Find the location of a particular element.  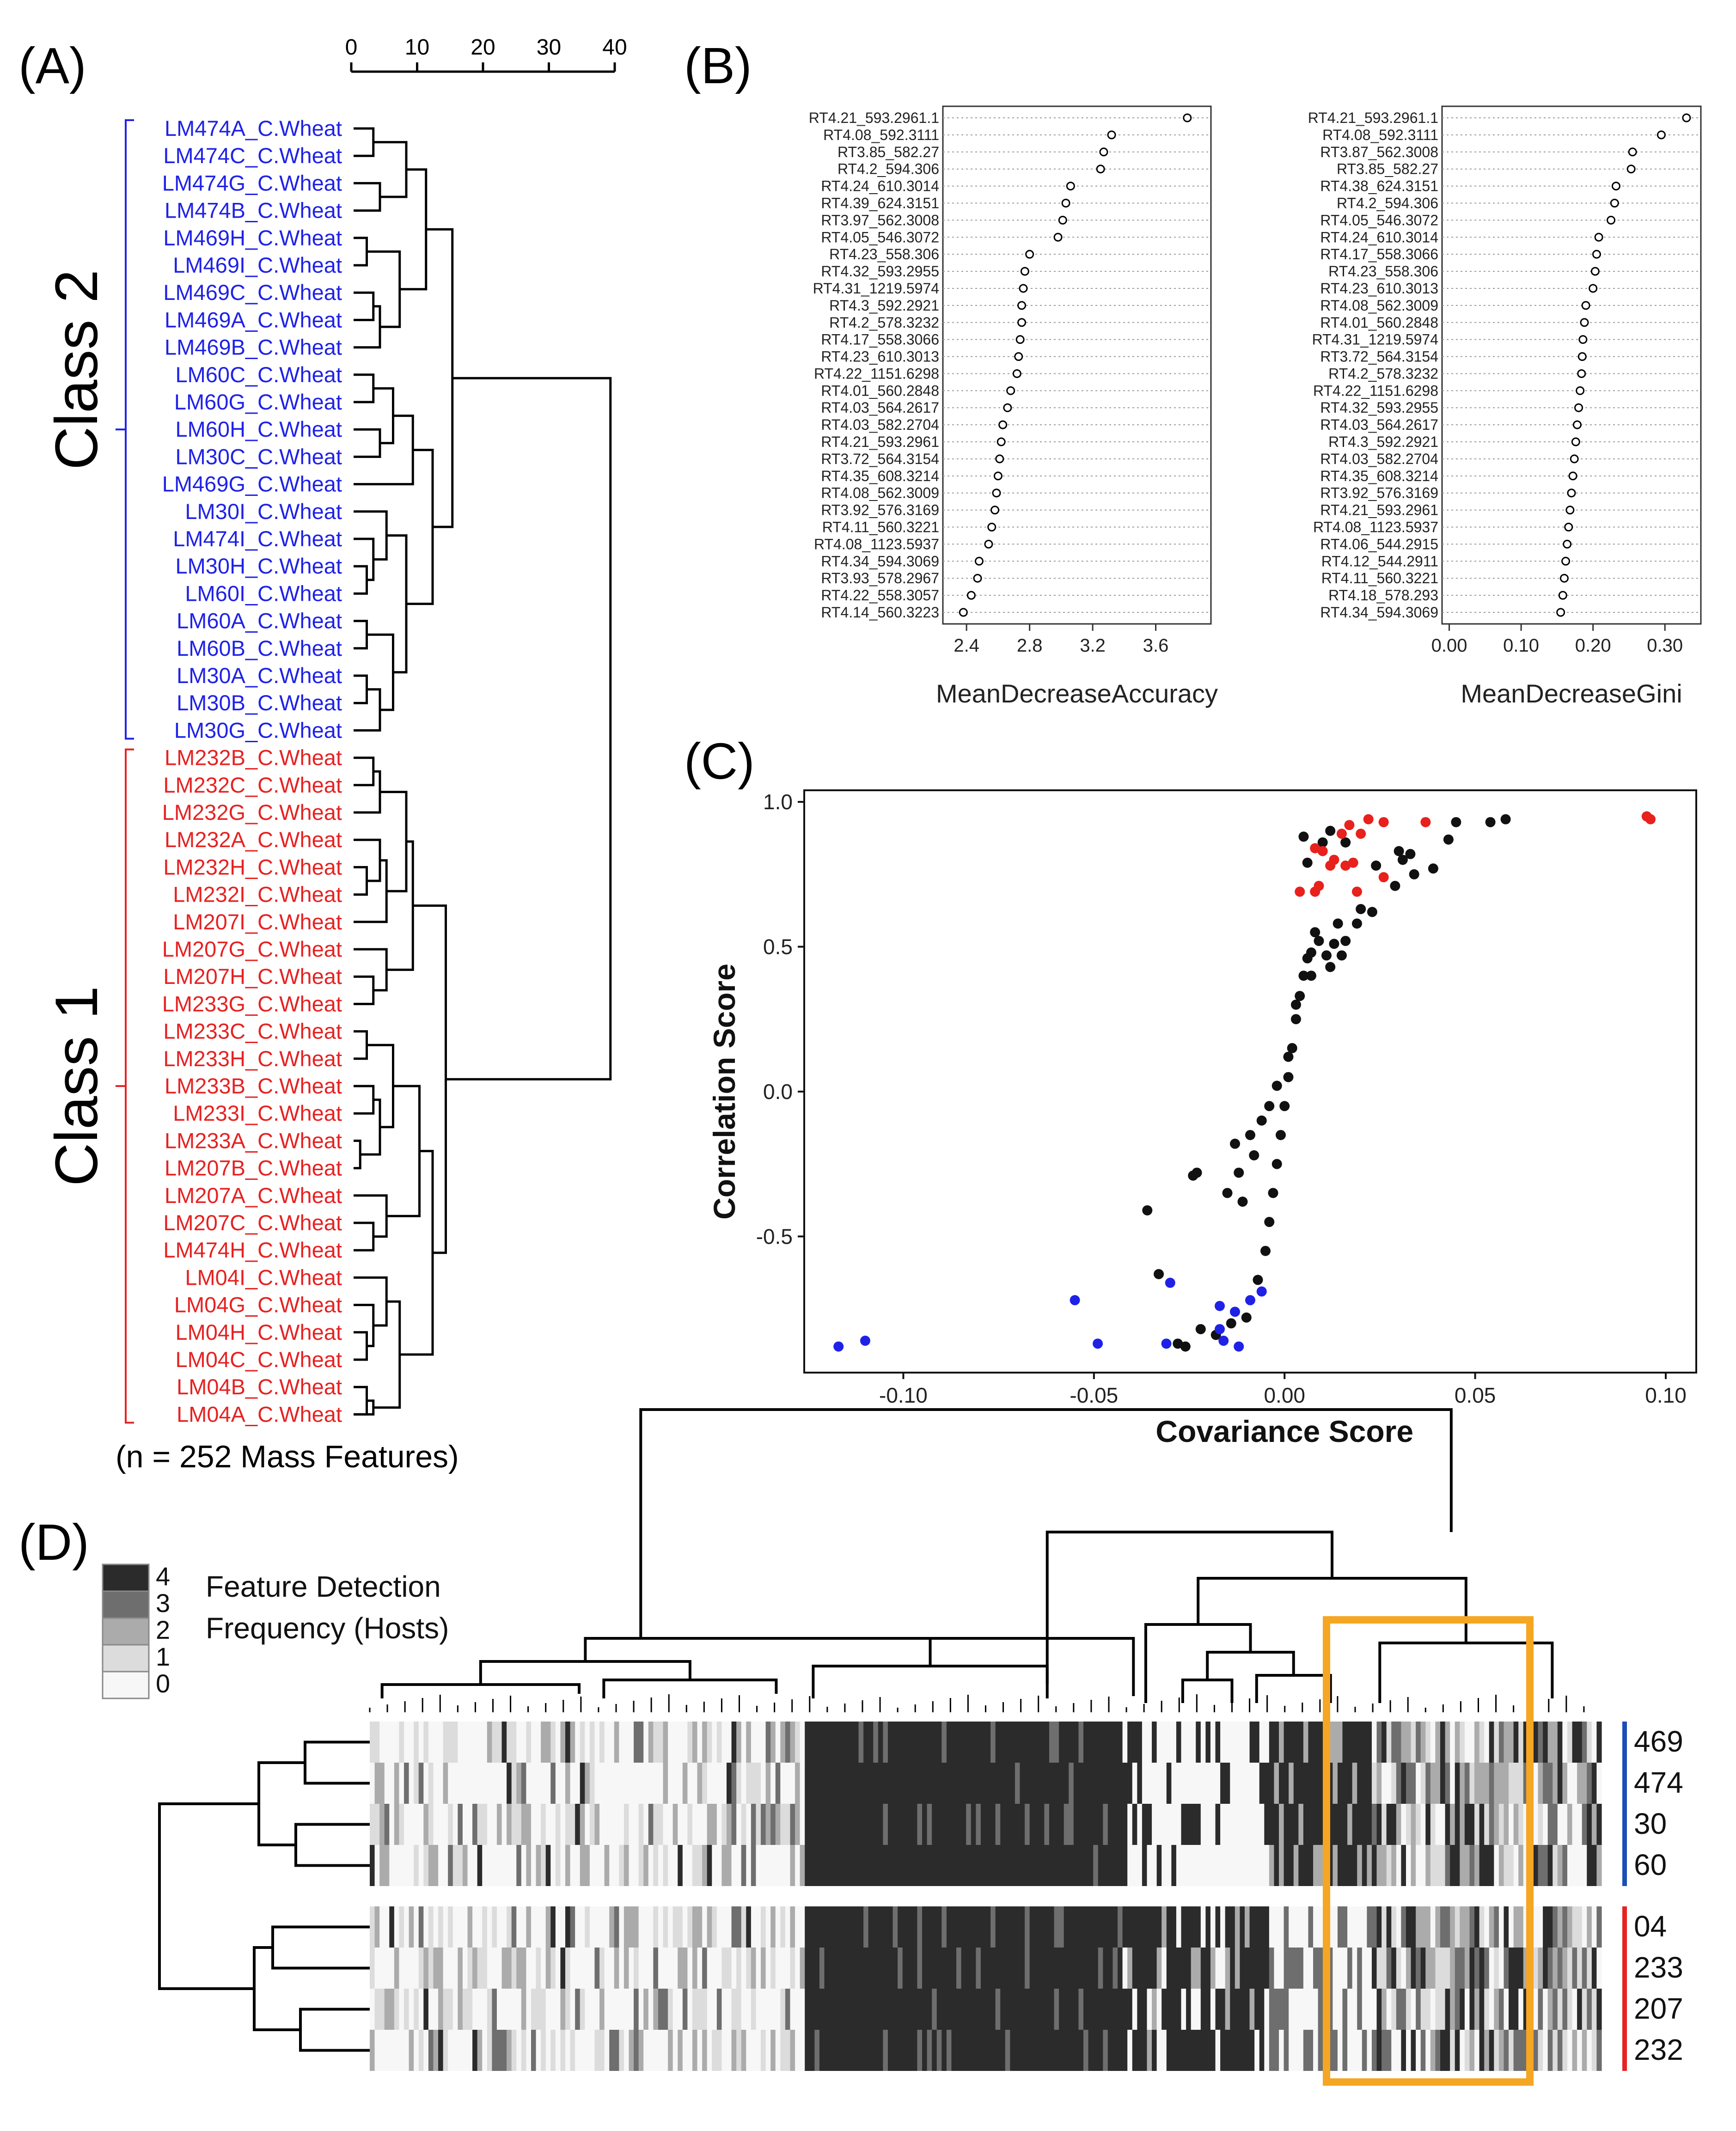

feature-label: RT4.11_560.3221 is located at coordinates (1379, 578).